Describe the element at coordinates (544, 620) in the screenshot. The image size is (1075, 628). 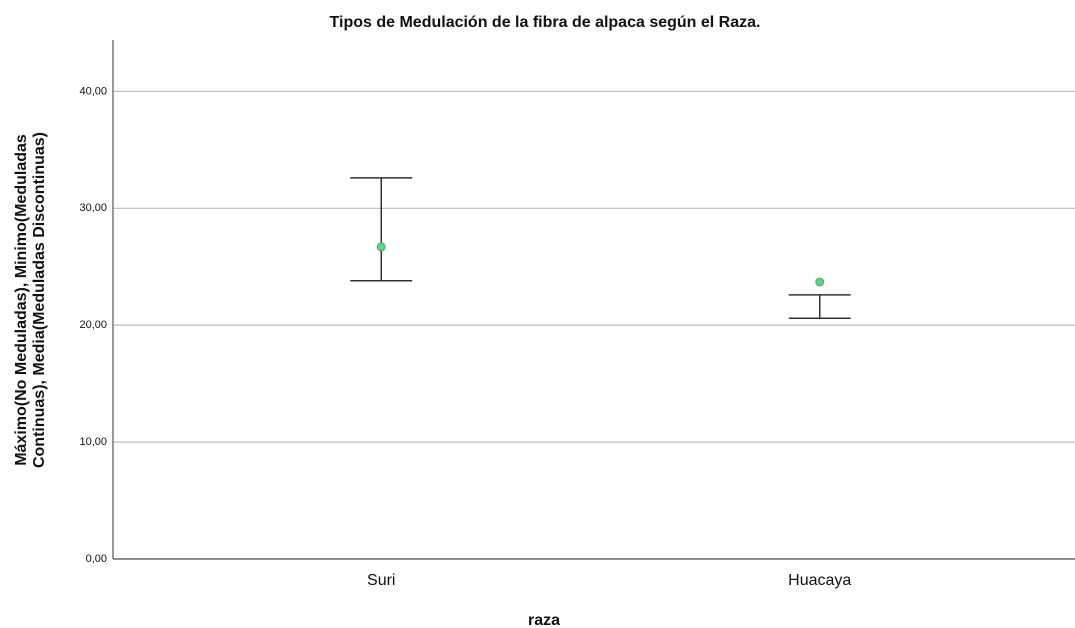
I see `x-axis-label: raza` at that location.